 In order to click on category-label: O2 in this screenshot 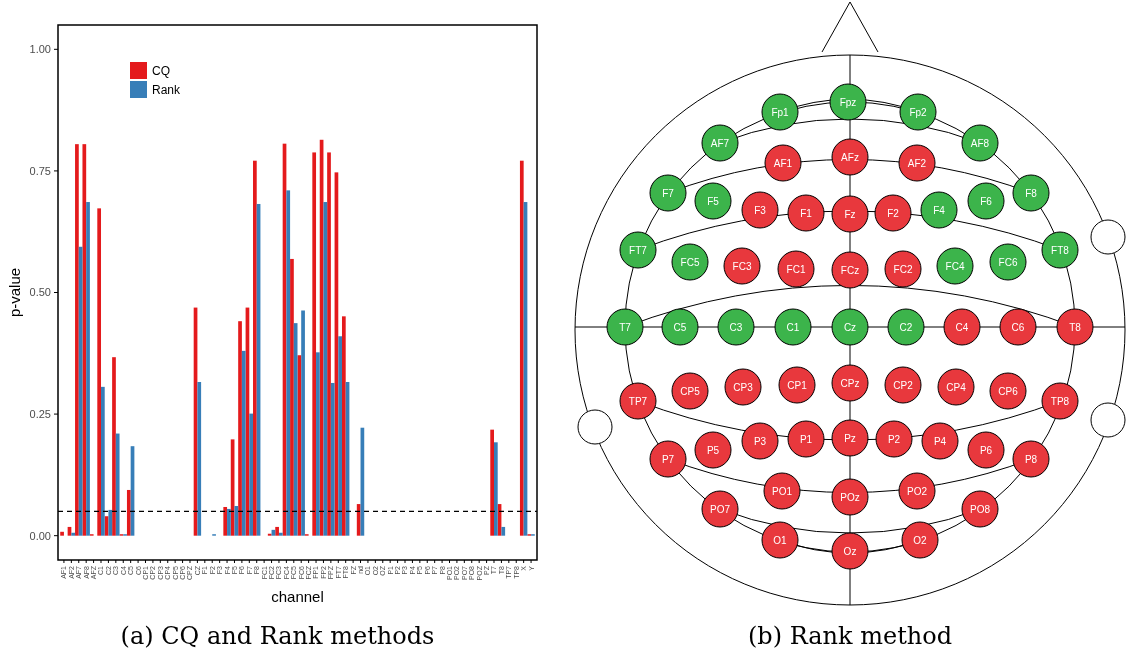, I will do `click(920, 540)`.